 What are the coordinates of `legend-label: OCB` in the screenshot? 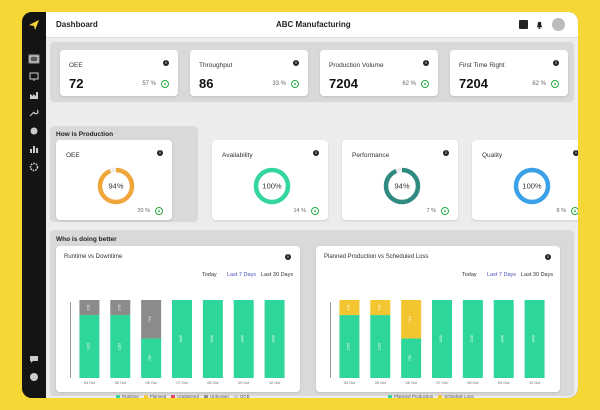 It's located at (244, 396).